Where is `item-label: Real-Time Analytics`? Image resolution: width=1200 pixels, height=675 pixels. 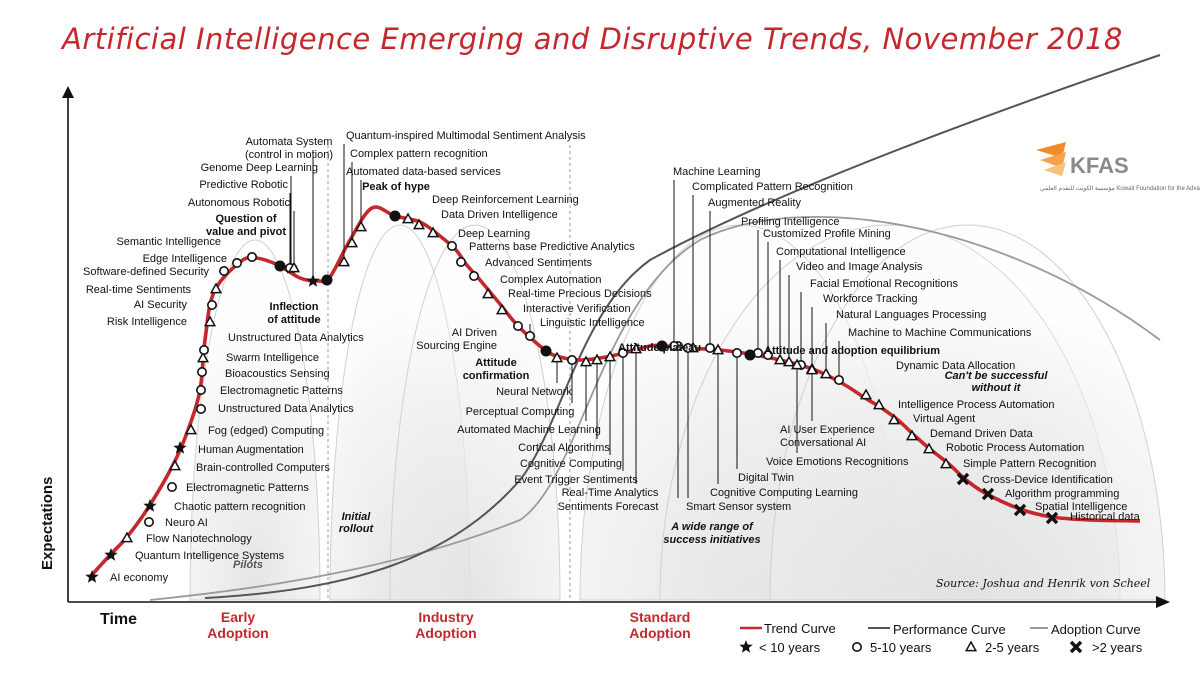
item-label: Real-Time Analytics is located at coordinates (610, 493).